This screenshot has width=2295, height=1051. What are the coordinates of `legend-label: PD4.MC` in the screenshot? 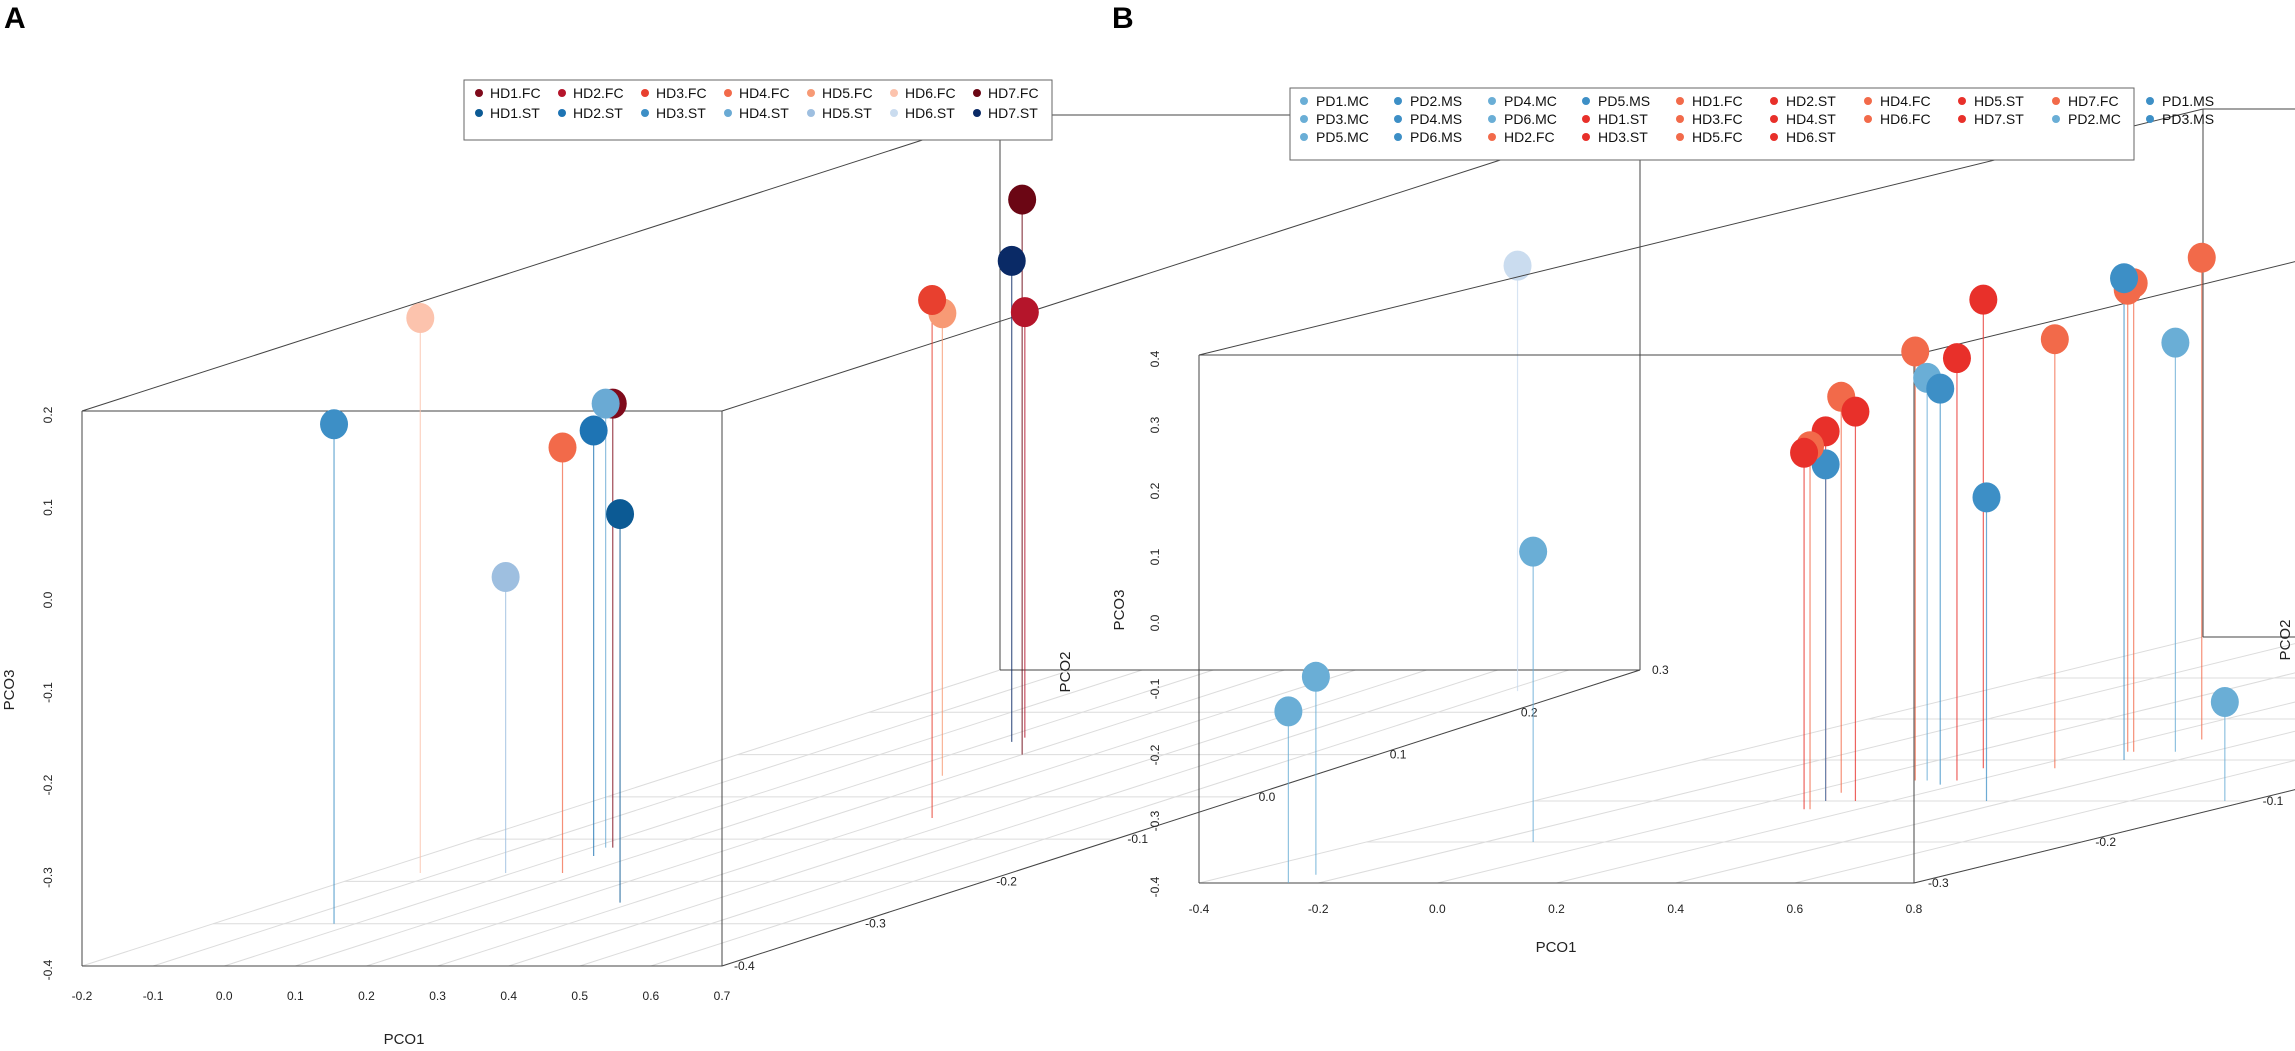 It's located at (1530, 101).